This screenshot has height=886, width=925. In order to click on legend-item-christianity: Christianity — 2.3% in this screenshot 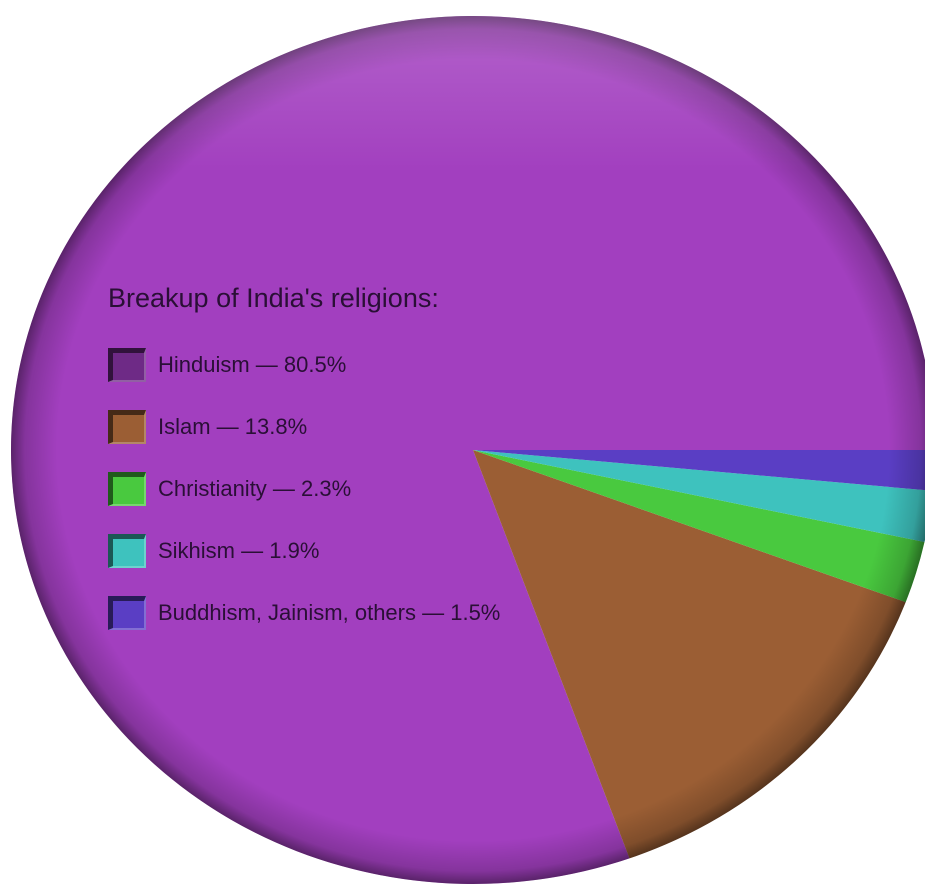, I will do `click(304, 489)`.